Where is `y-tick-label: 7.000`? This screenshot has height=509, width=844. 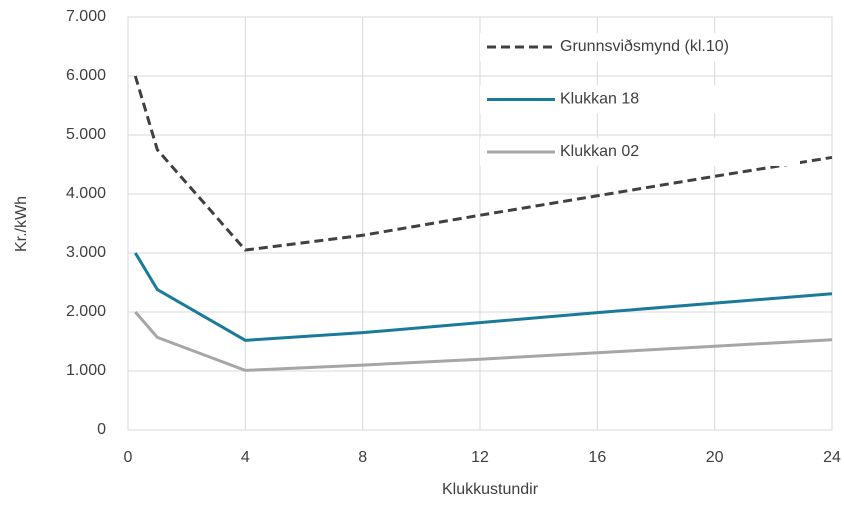
y-tick-label: 7.000 is located at coordinates (86, 16).